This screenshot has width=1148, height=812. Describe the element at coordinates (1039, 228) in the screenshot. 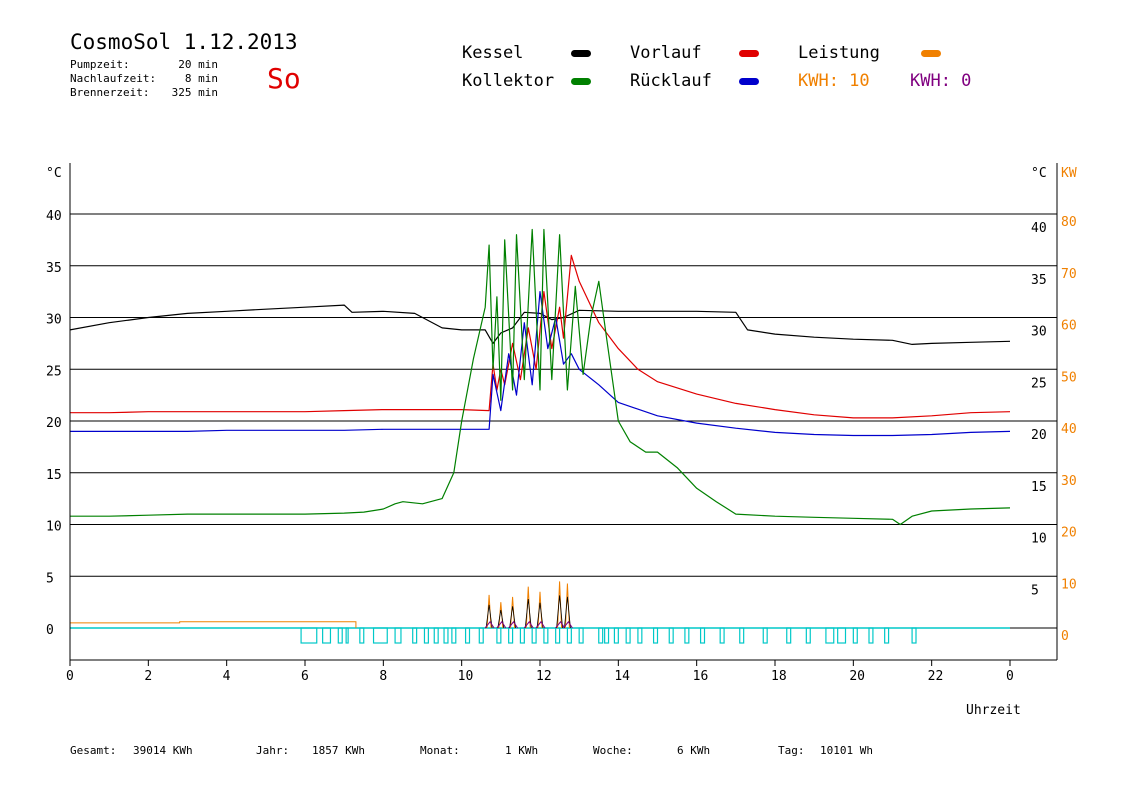

I see `y-tick-label-right: 40` at that location.